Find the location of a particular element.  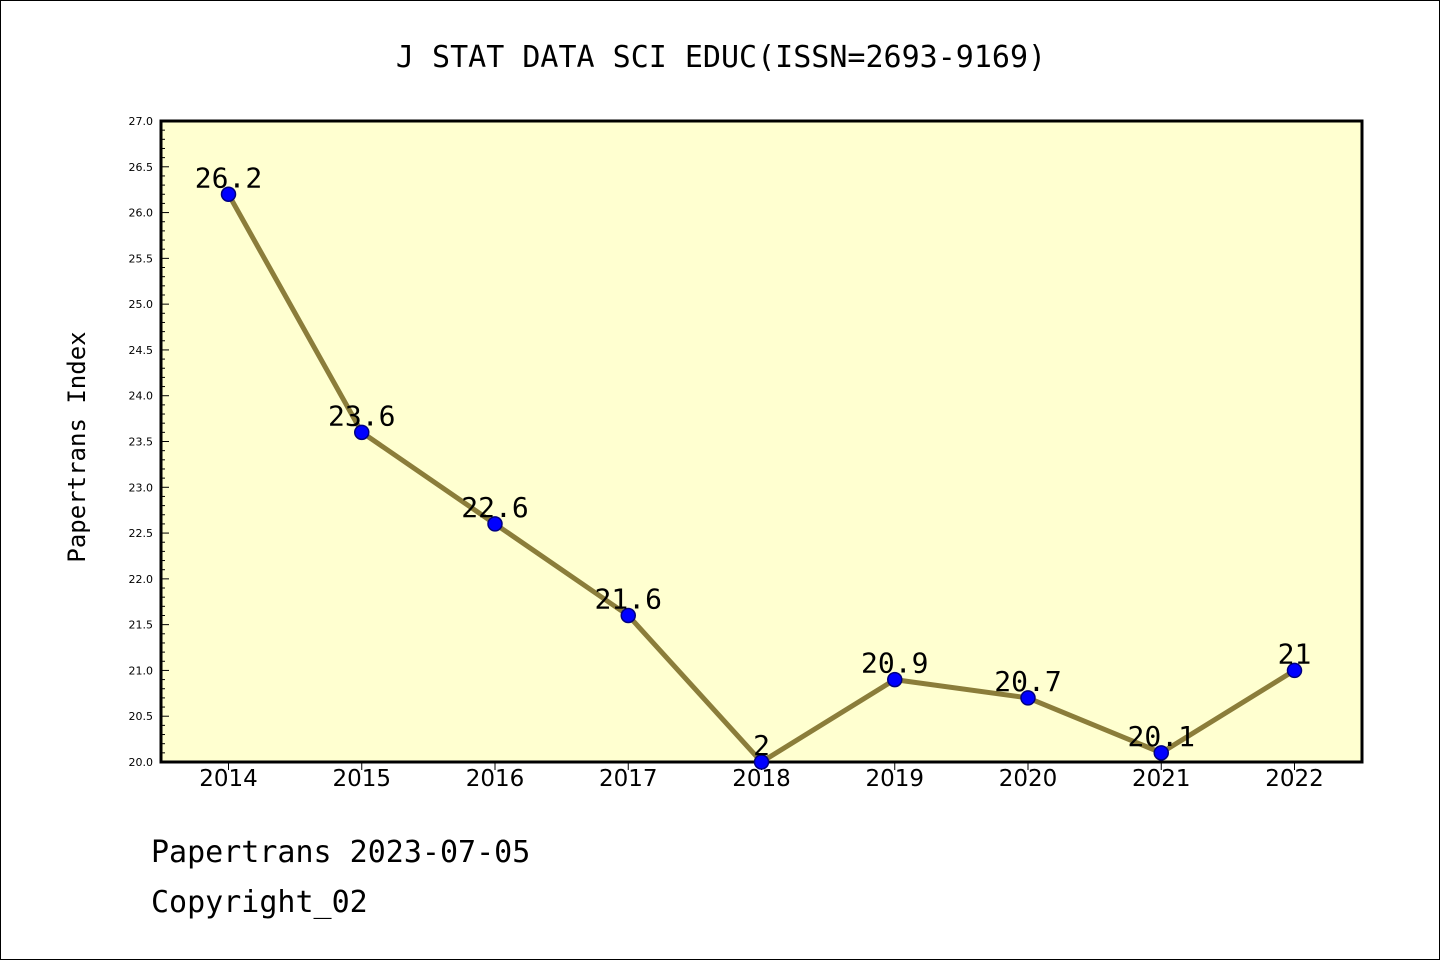

y-tick-label: 22.0 is located at coordinates (141, 579).